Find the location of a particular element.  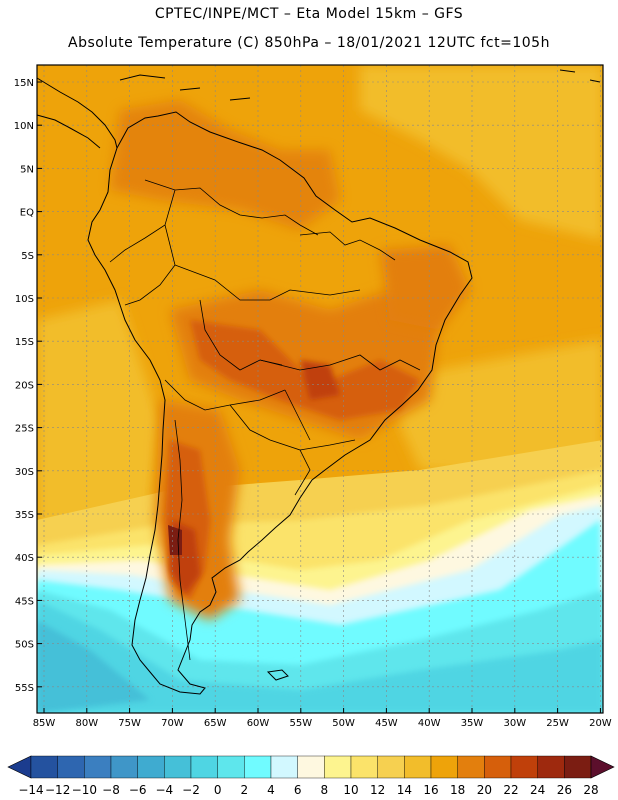

field-m2 is located at coordinates (93, 666).